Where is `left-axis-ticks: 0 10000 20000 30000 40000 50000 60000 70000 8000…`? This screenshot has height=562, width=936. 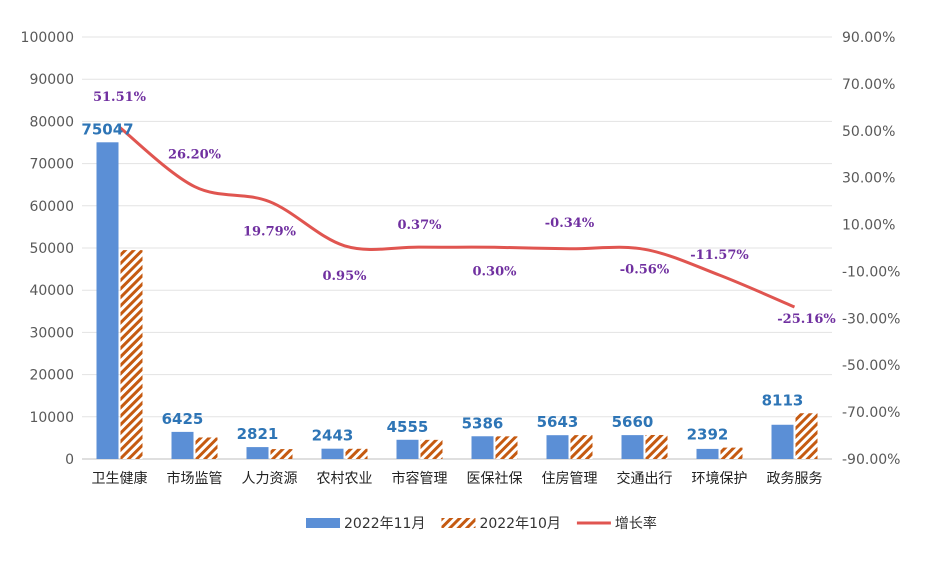 left-axis-ticks: 0 10000 20000 30000 40000 50000 60000 70000 8000… is located at coordinates (47, 249).